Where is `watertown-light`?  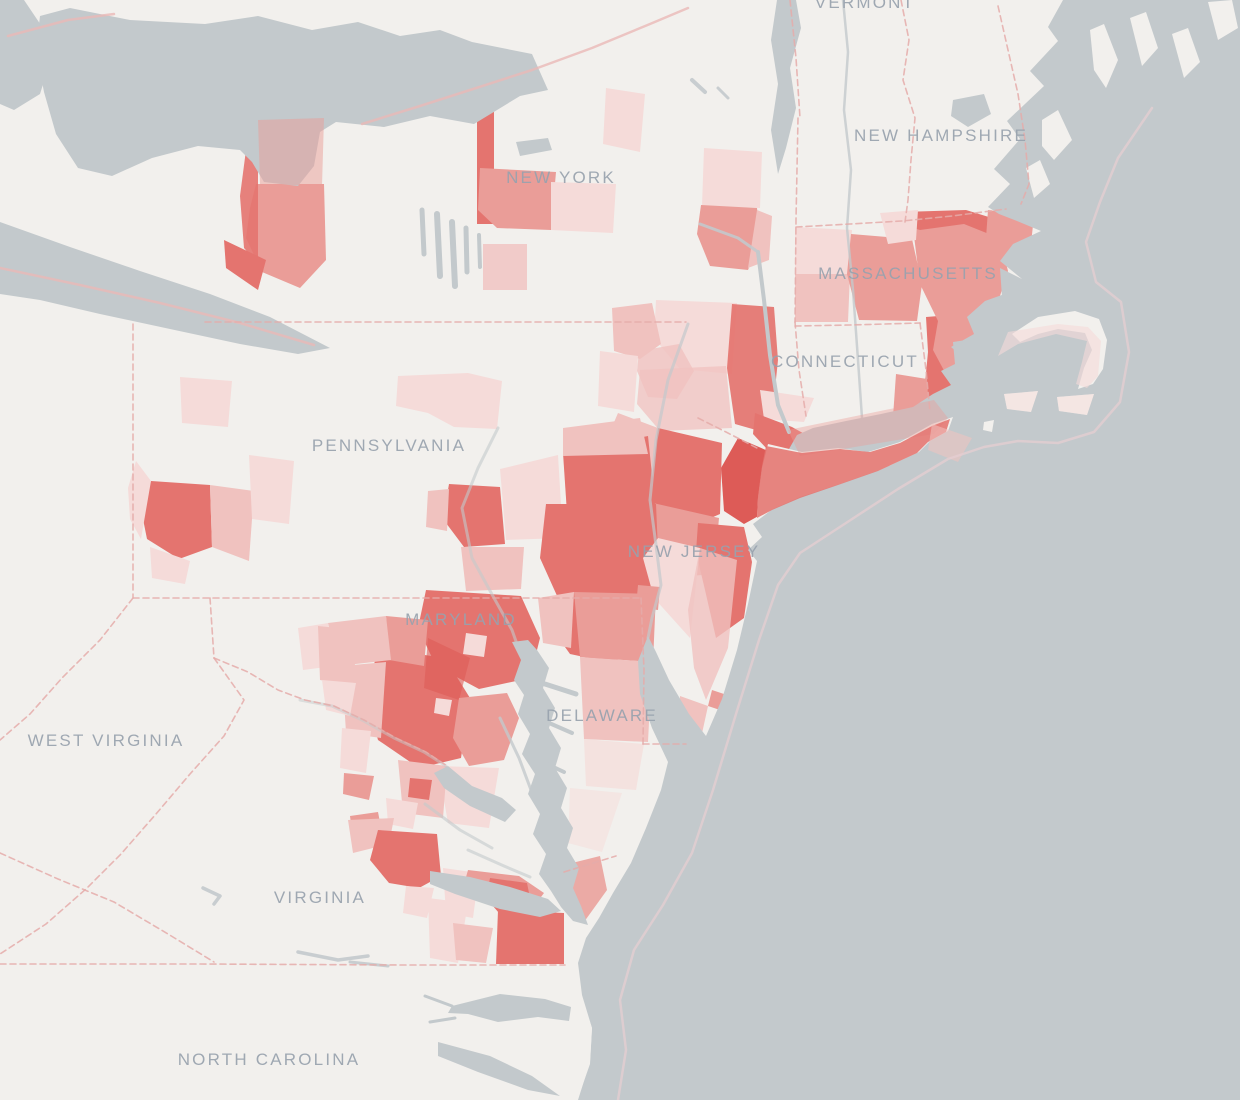 watertown-light is located at coordinates (624, 120).